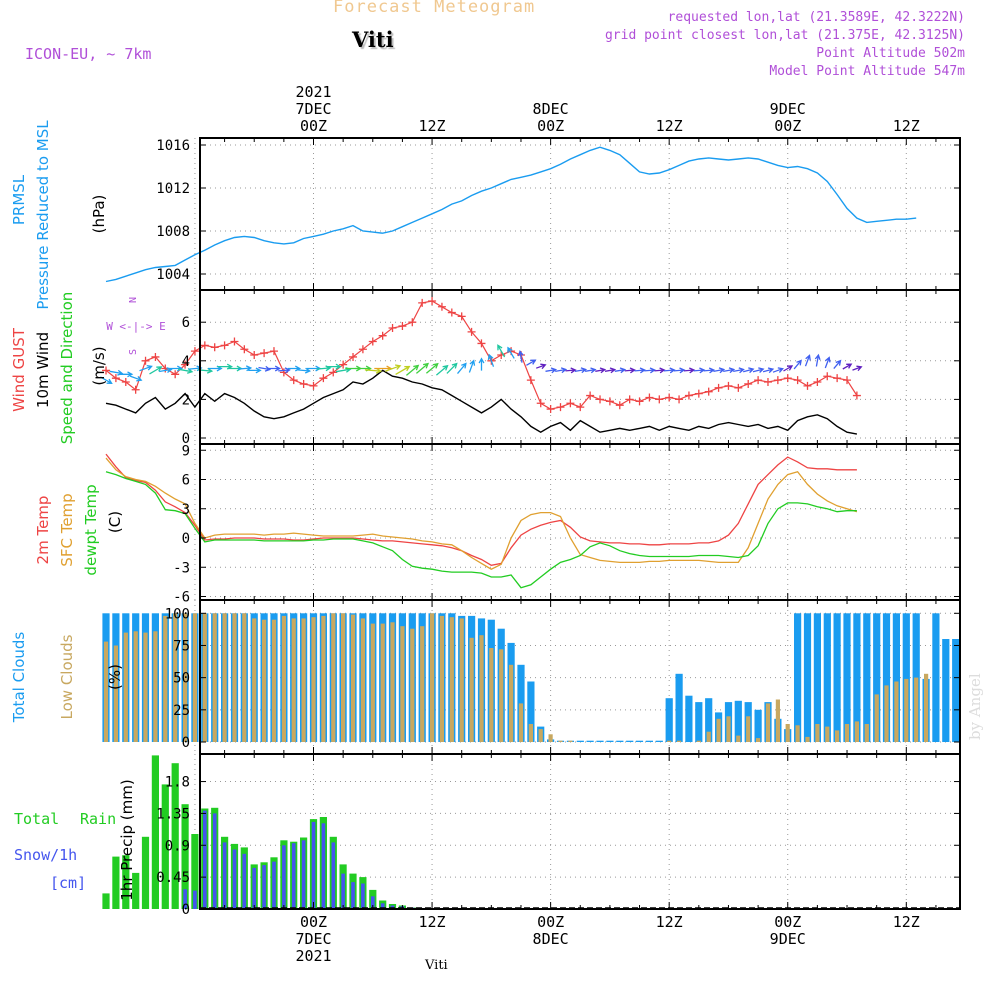  What do you see at coordinates (481, 355) in the screenshot?
I see `wind-gust-line` at bounding box center [481, 355].